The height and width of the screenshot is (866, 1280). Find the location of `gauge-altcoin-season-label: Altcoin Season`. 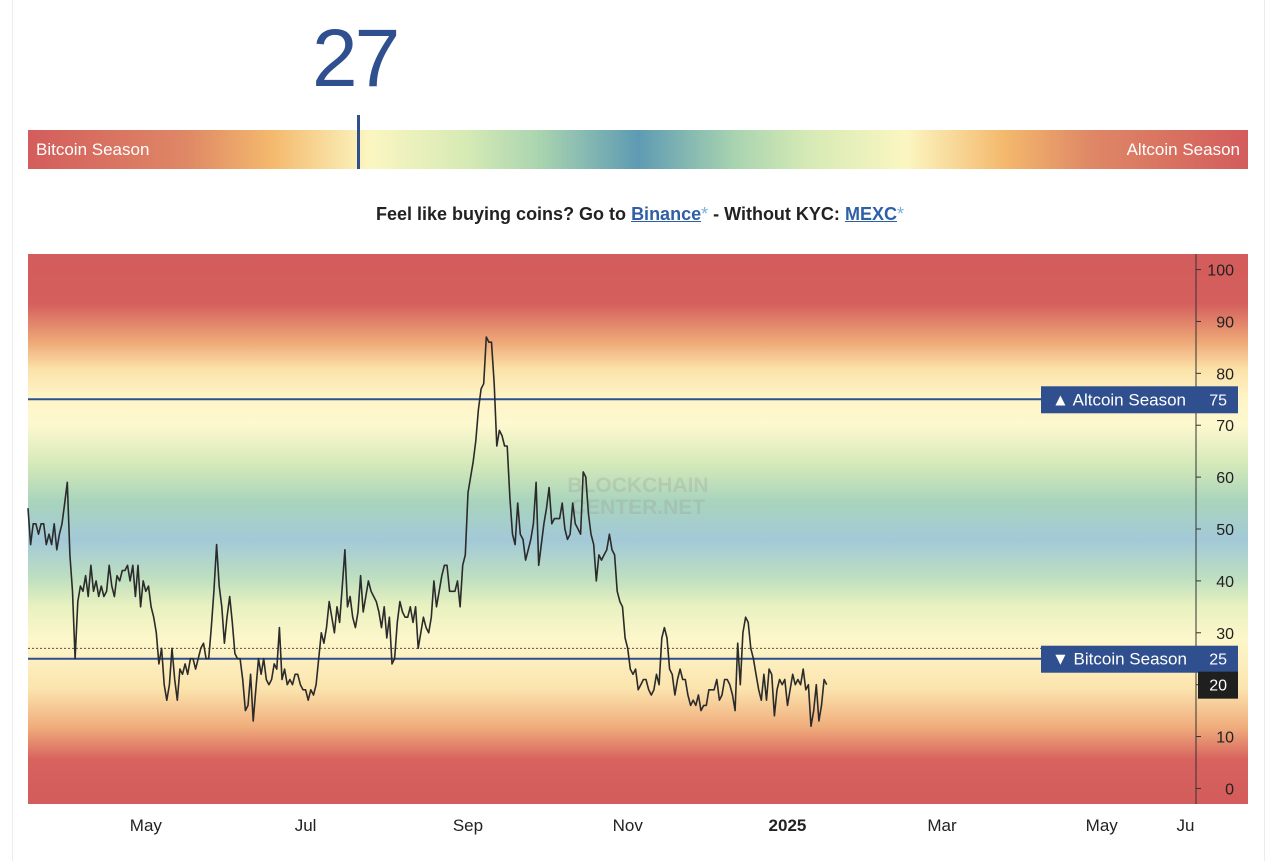

gauge-altcoin-season-label: Altcoin Season is located at coordinates (1183, 149).